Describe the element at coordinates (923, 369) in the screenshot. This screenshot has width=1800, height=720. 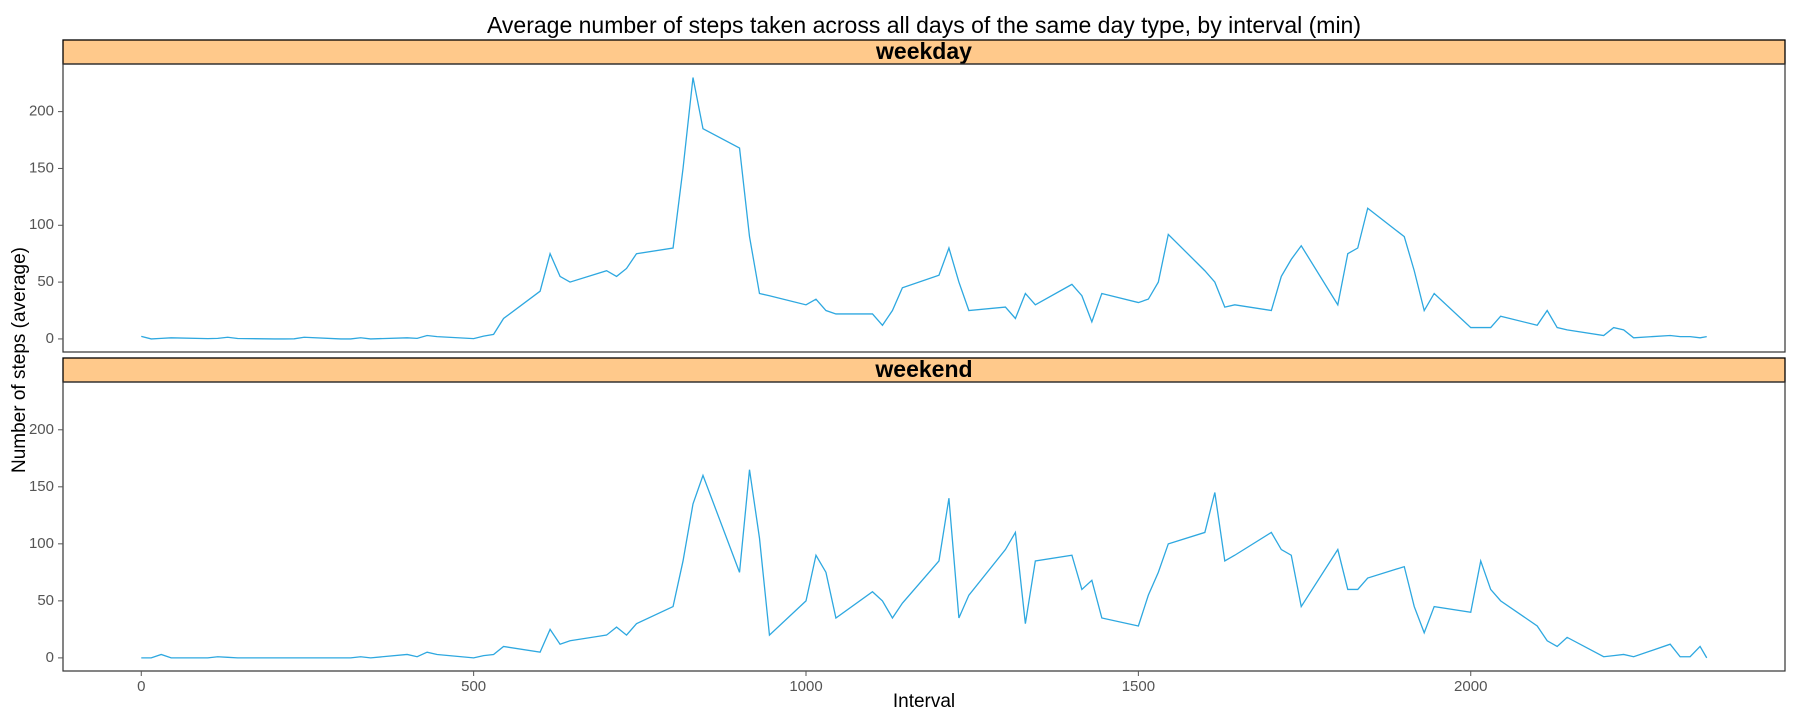
I see `facet-label: weekend` at that location.